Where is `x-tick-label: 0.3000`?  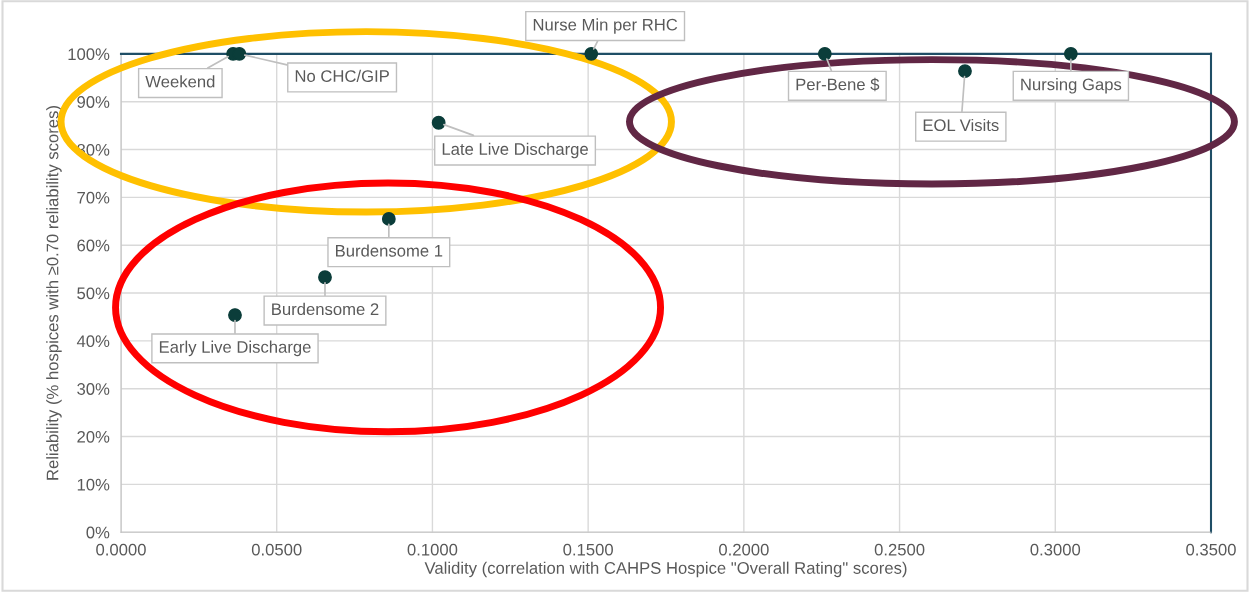 x-tick-label: 0.3000 is located at coordinates (1055, 549).